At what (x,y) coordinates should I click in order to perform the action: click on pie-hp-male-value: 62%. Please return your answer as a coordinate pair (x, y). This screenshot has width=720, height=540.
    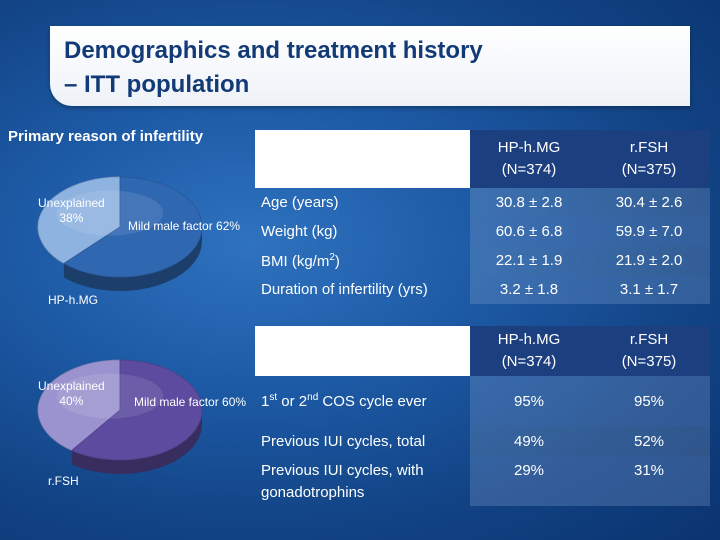
    Looking at the image, I should click on (228, 226).